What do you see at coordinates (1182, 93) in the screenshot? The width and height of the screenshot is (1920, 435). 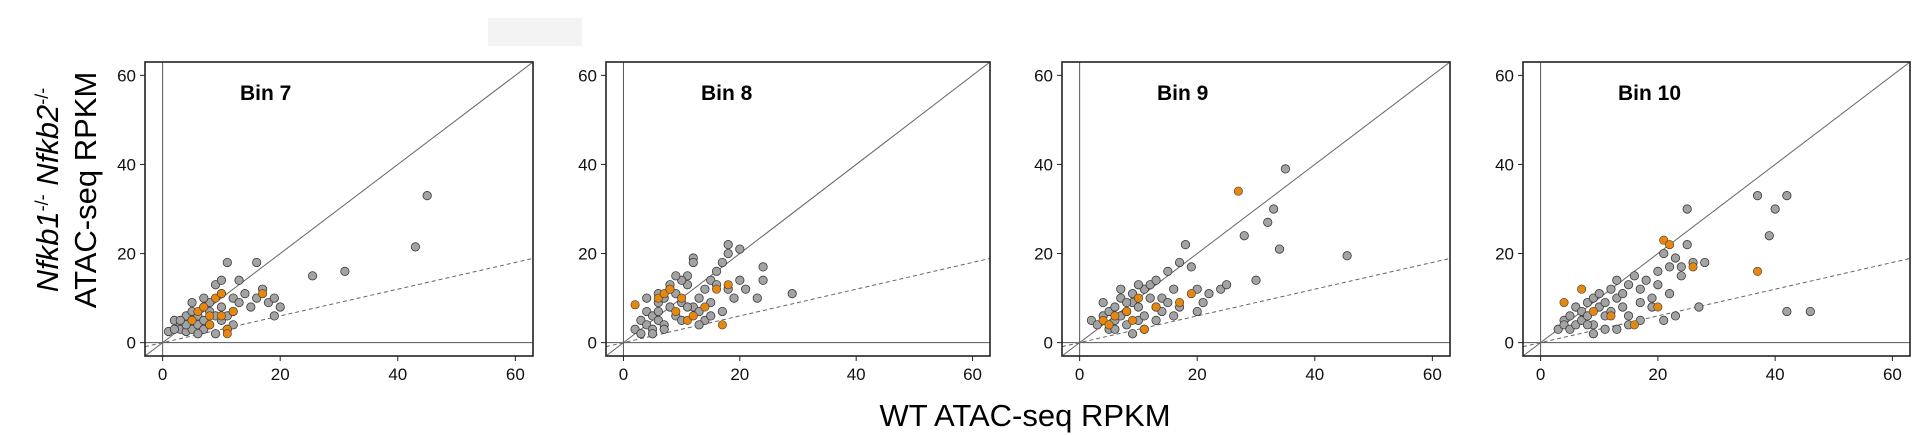 I see `panel-title: Bin 9` at bounding box center [1182, 93].